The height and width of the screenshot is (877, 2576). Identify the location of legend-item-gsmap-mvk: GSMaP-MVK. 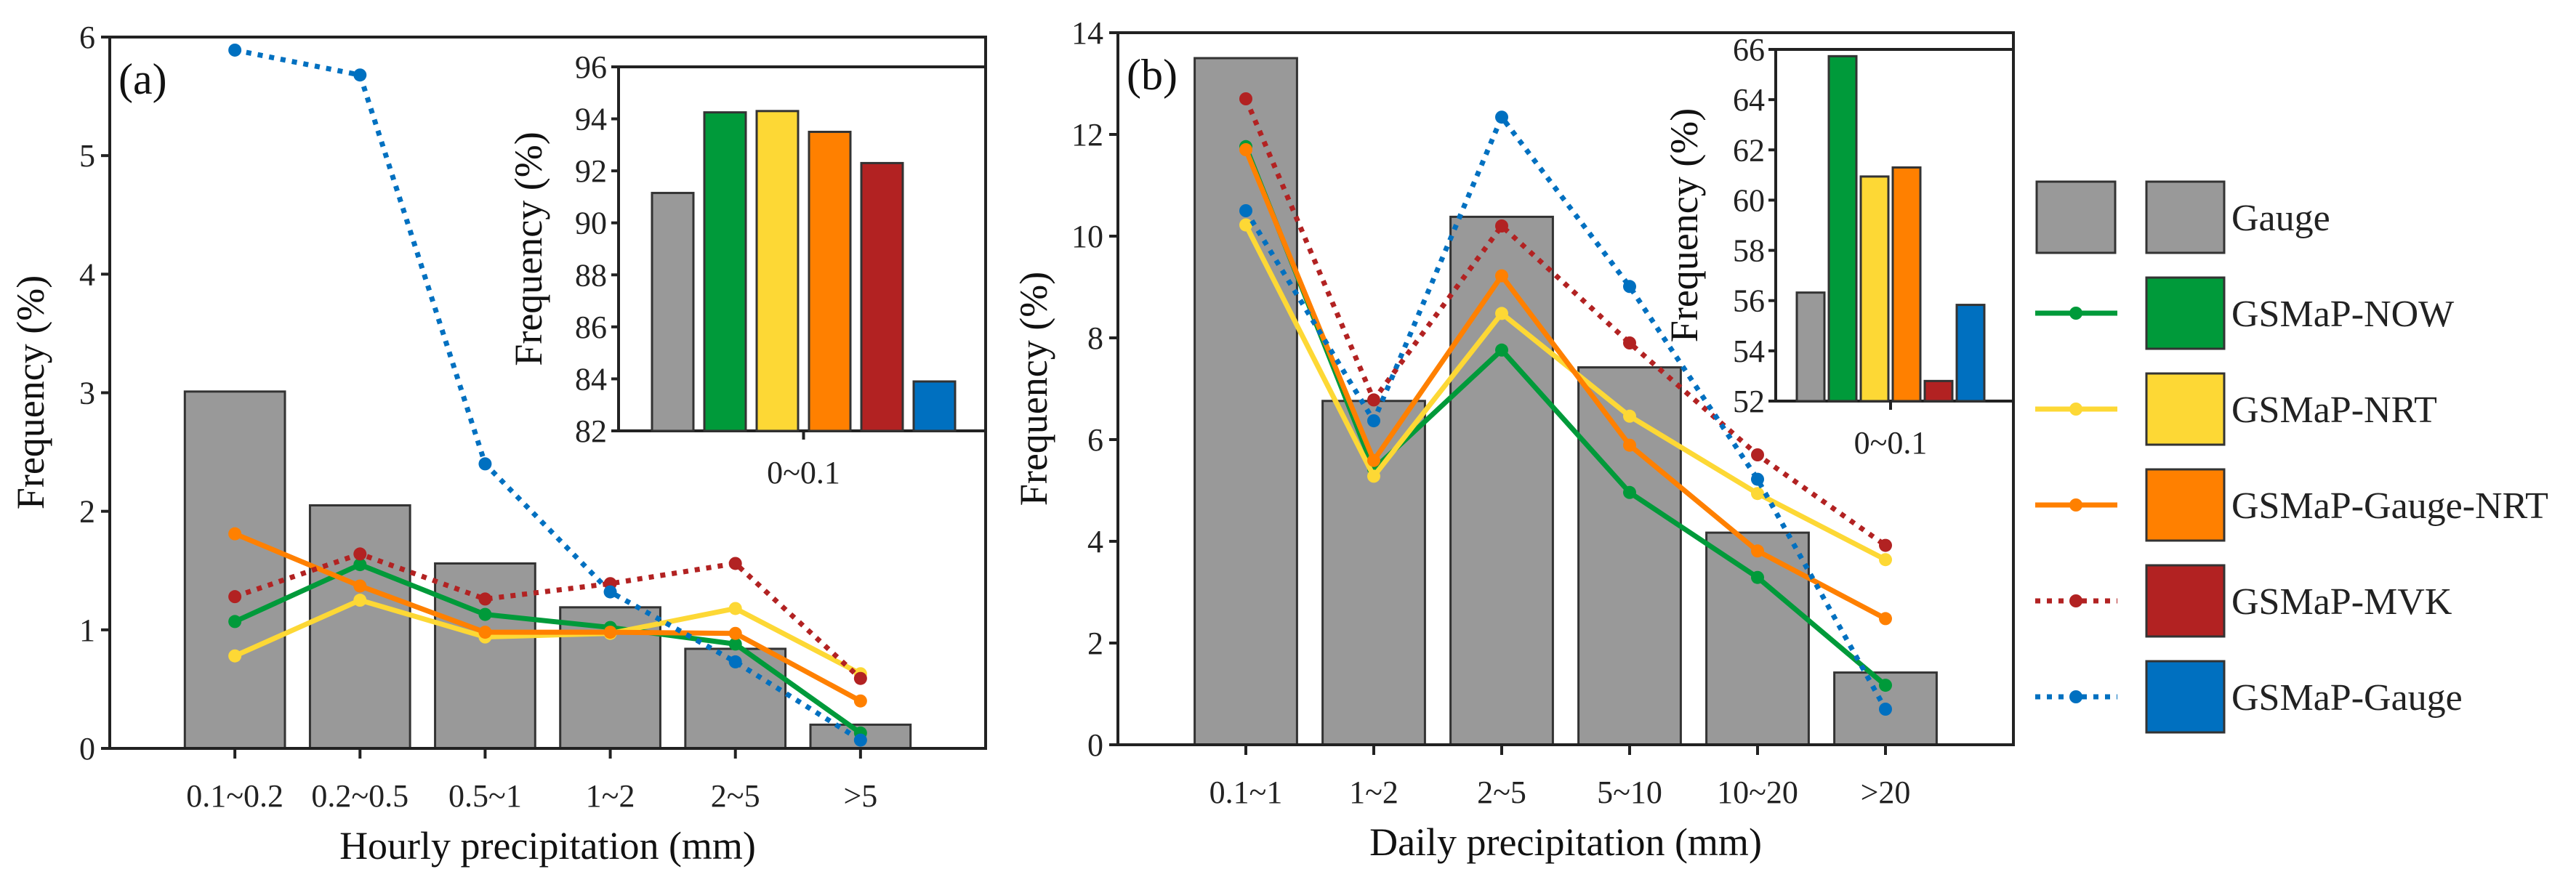
(2243, 601).